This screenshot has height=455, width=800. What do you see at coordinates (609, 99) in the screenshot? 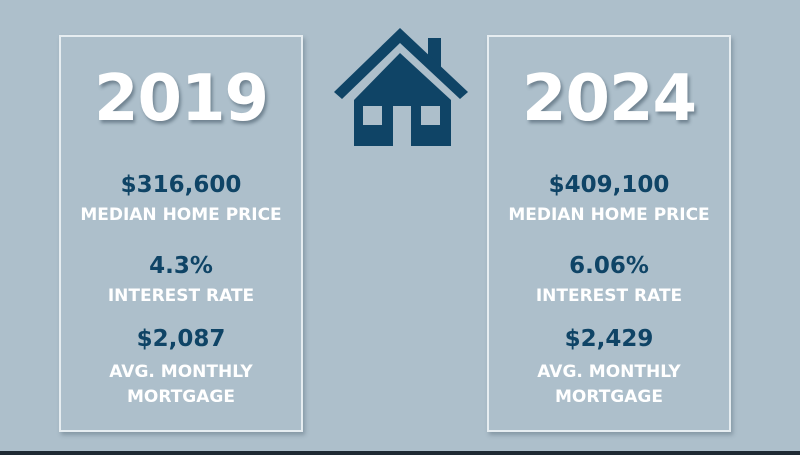
I see `year-heading: 2024` at bounding box center [609, 99].